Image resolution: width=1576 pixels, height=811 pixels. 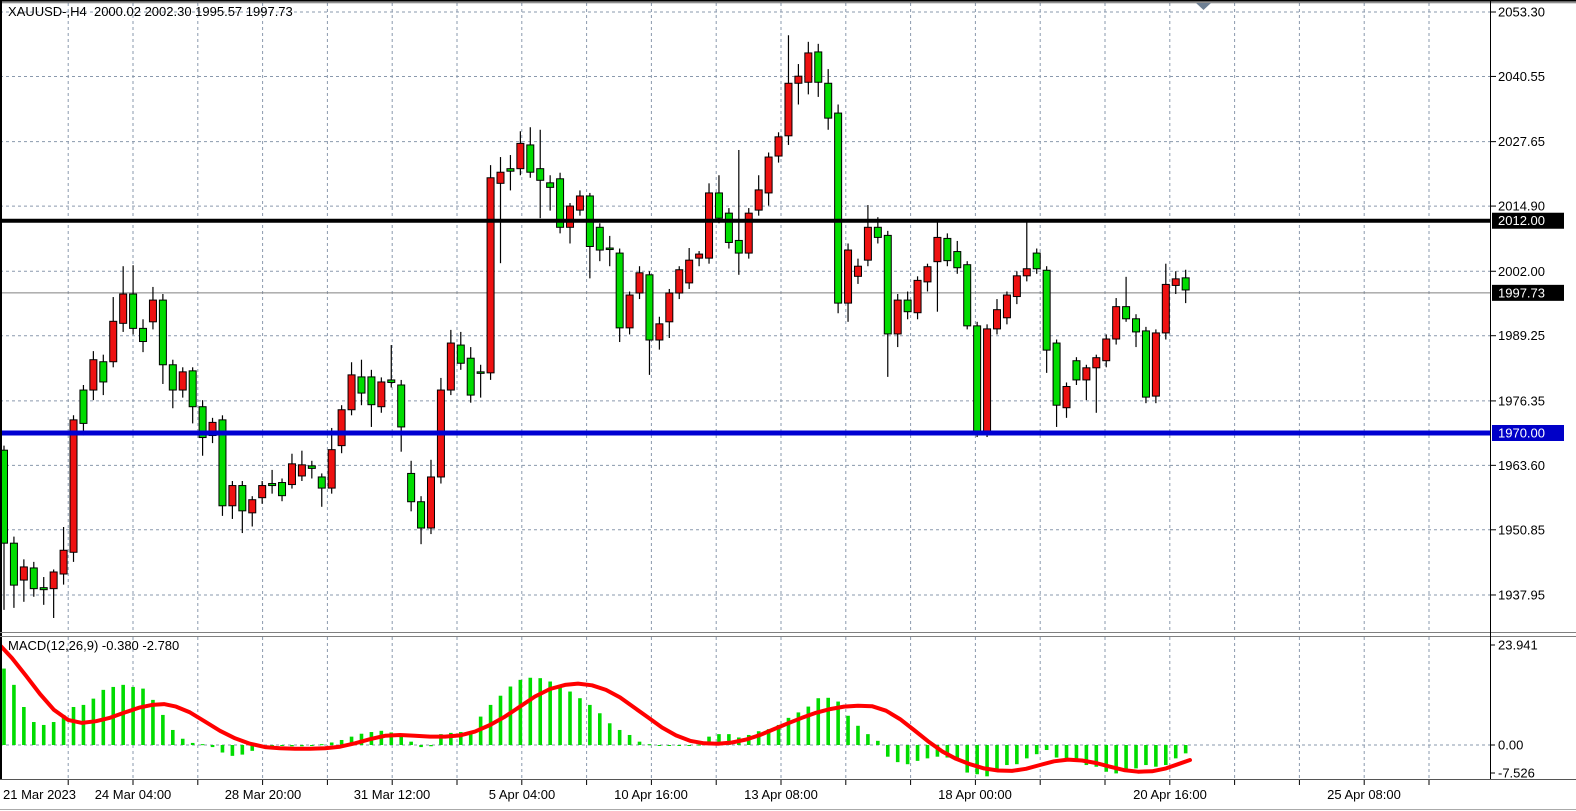 What do you see at coordinates (1510, 745) in the screenshot?
I see `macd-axis-label: 0.00` at bounding box center [1510, 745].